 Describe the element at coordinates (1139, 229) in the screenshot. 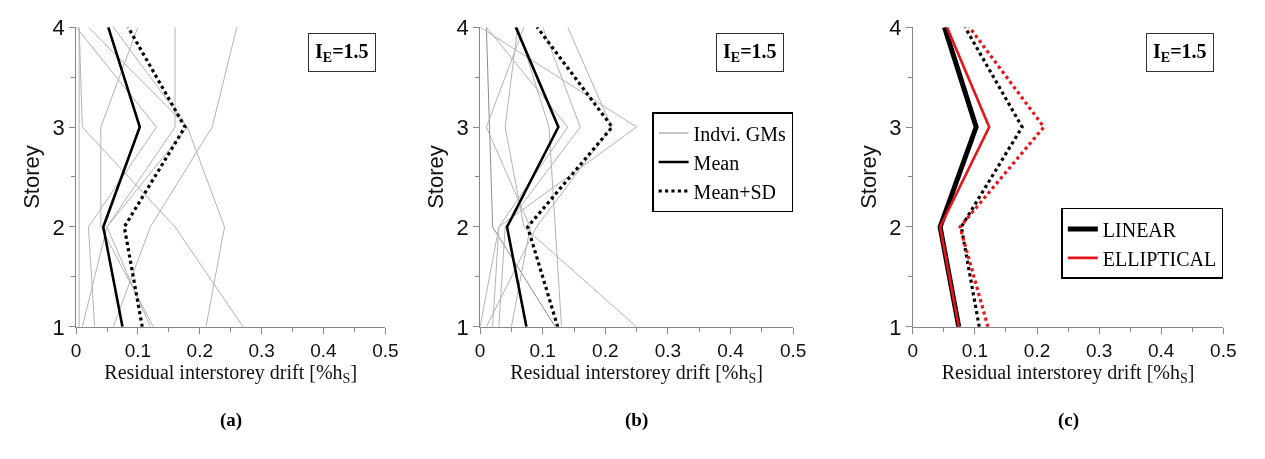

I see `legend-label: LINEAR` at that location.